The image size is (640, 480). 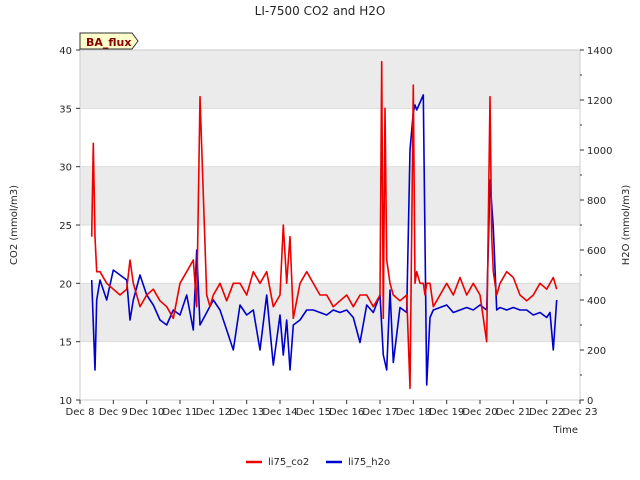 I want to click on x-tick-label-9: Dec 17, so click(x=379, y=412).